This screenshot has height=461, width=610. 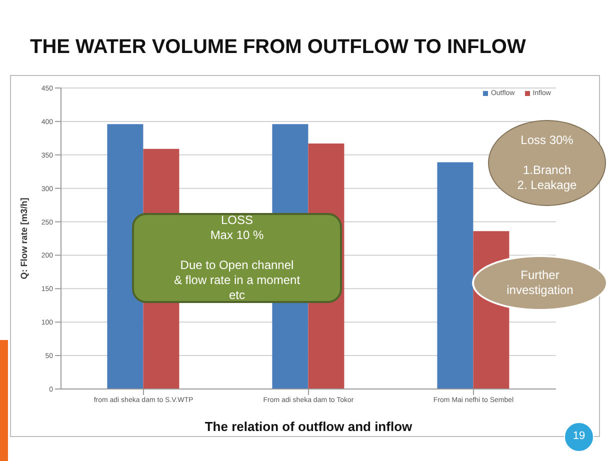 I want to click on text: Loss 30% 1.Branch 2. Leakage, so click(x=547, y=162).